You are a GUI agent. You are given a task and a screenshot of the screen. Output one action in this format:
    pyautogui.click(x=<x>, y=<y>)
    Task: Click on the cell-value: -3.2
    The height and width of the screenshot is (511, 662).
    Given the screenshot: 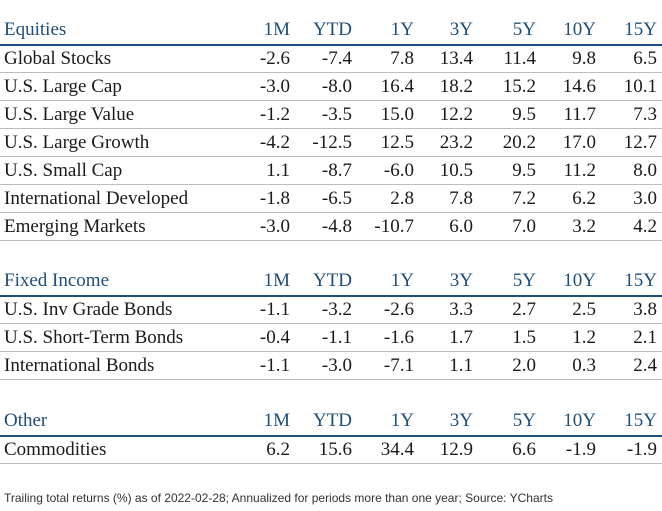 What is the action you would take?
    pyautogui.click(x=336, y=309)
    